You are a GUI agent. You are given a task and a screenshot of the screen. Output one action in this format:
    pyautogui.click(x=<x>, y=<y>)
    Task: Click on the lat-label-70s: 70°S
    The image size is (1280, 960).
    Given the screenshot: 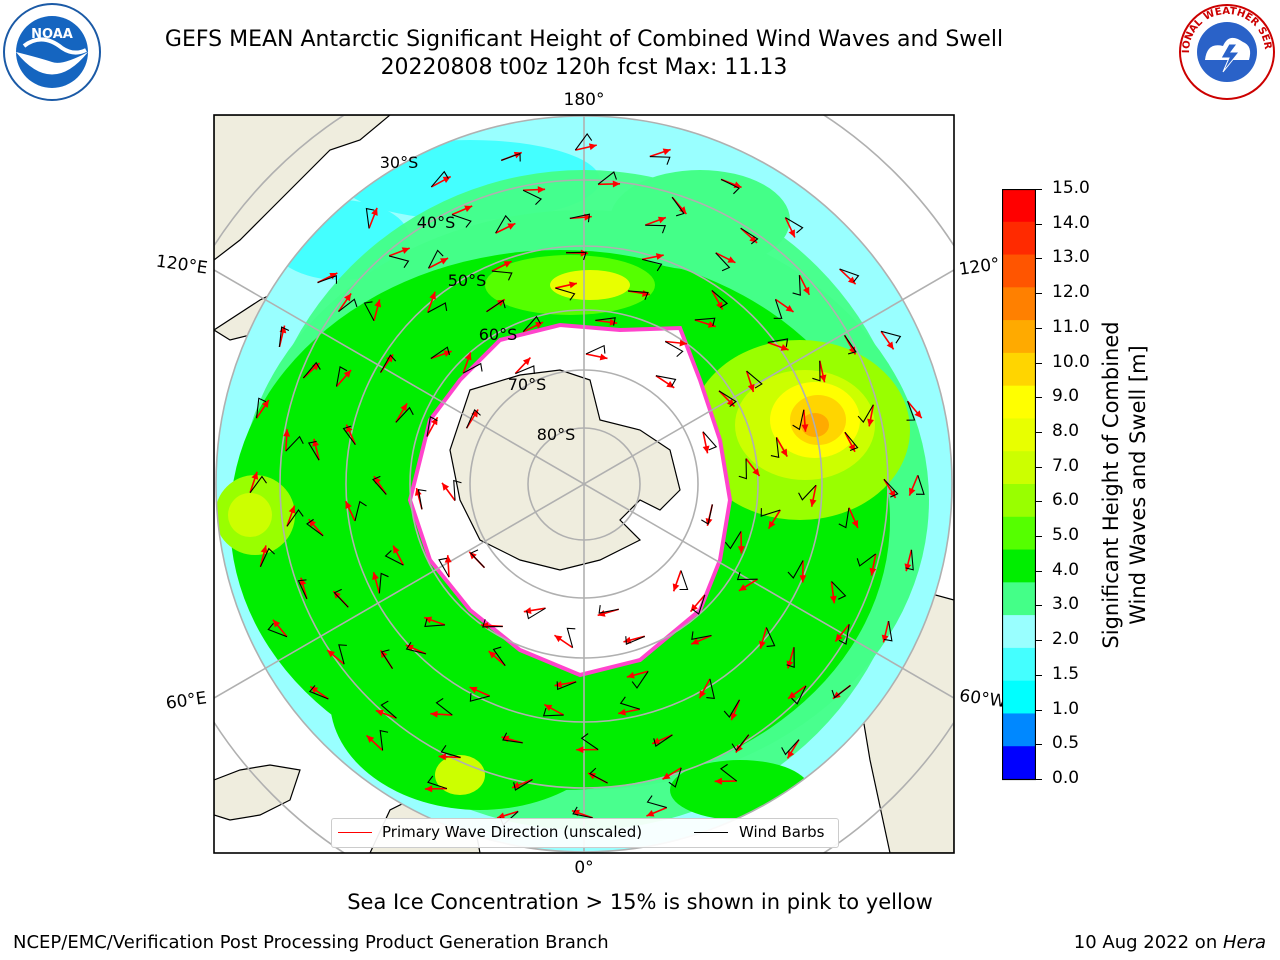 What is the action you would take?
    pyautogui.click(x=527, y=384)
    